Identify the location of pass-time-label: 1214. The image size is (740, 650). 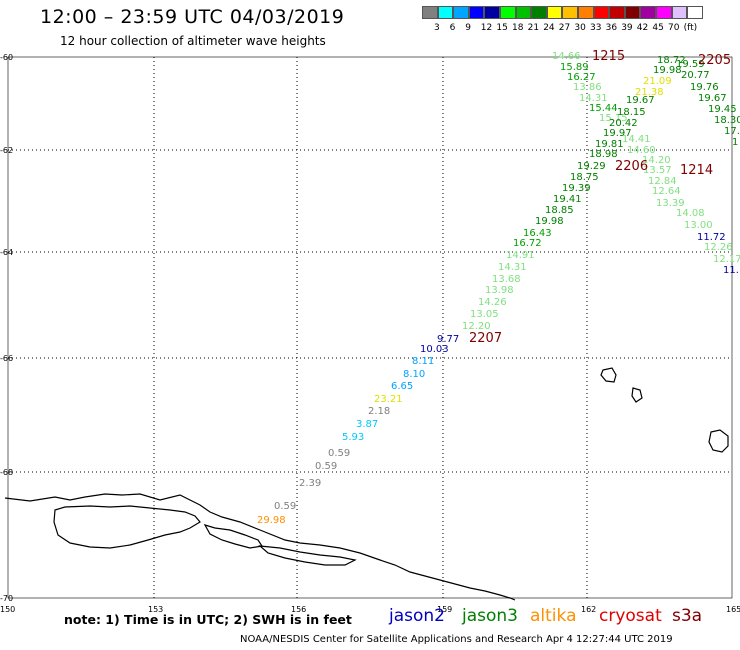
(696, 170).